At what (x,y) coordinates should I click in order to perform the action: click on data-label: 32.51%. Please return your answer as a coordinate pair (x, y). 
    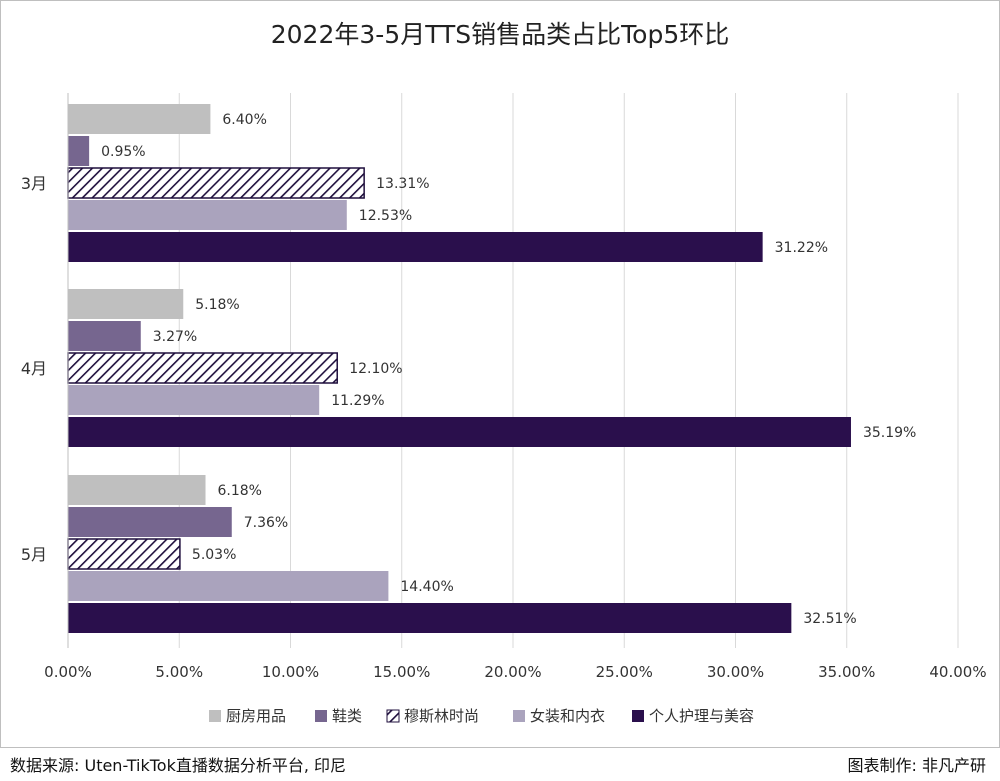
    Looking at the image, I should click on (829, 619).